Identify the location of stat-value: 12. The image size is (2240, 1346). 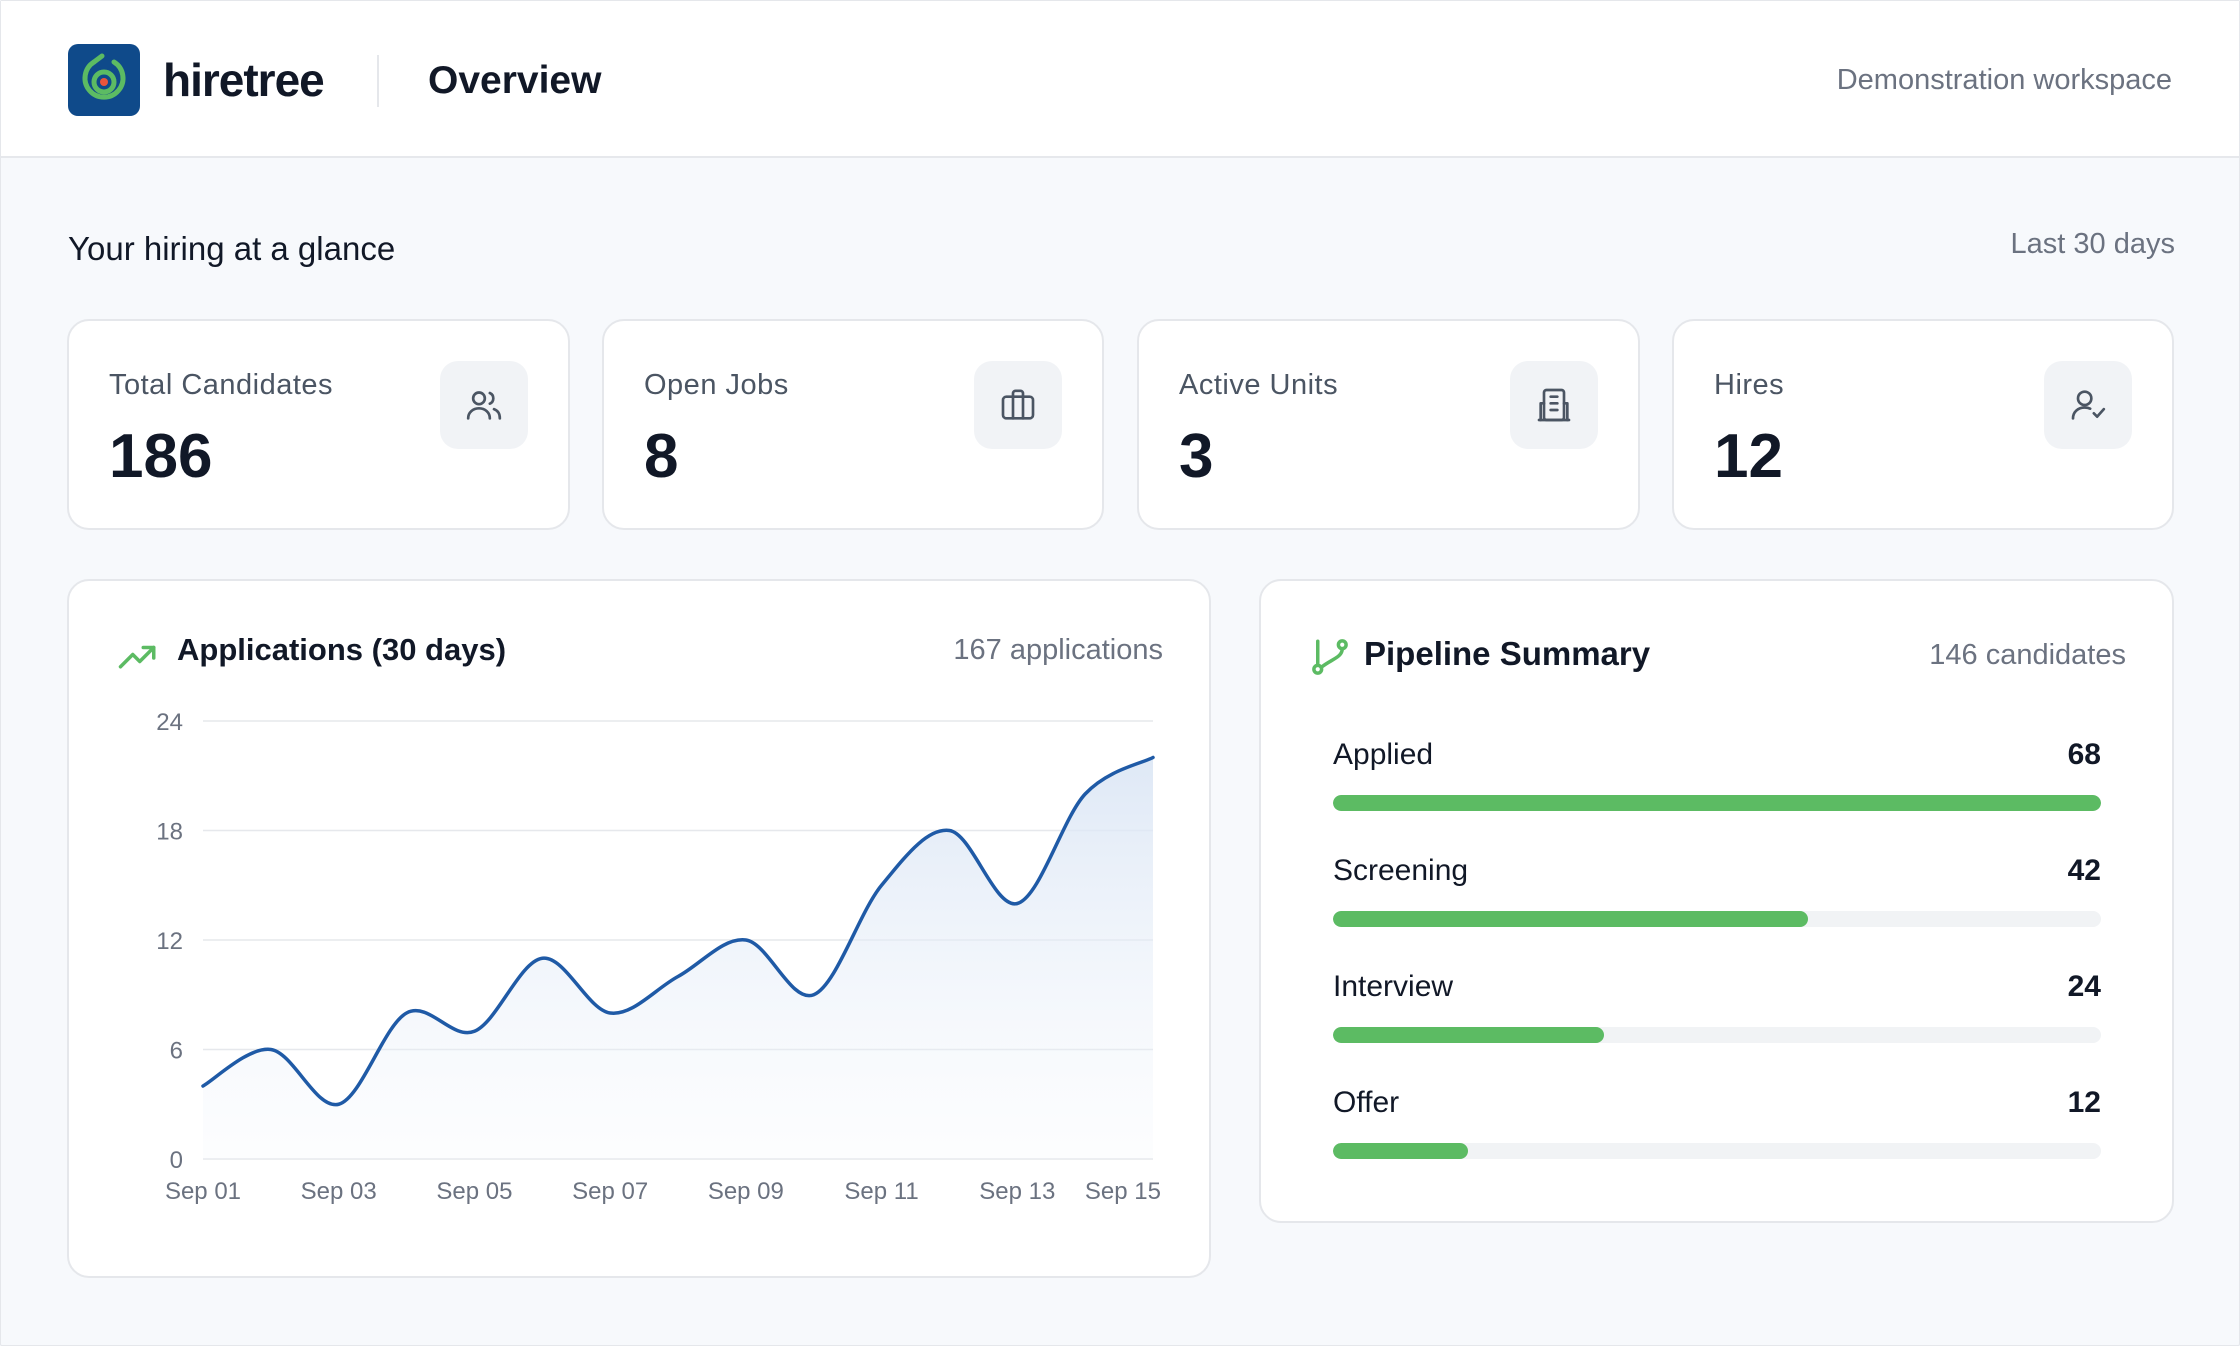
(1748, 456).